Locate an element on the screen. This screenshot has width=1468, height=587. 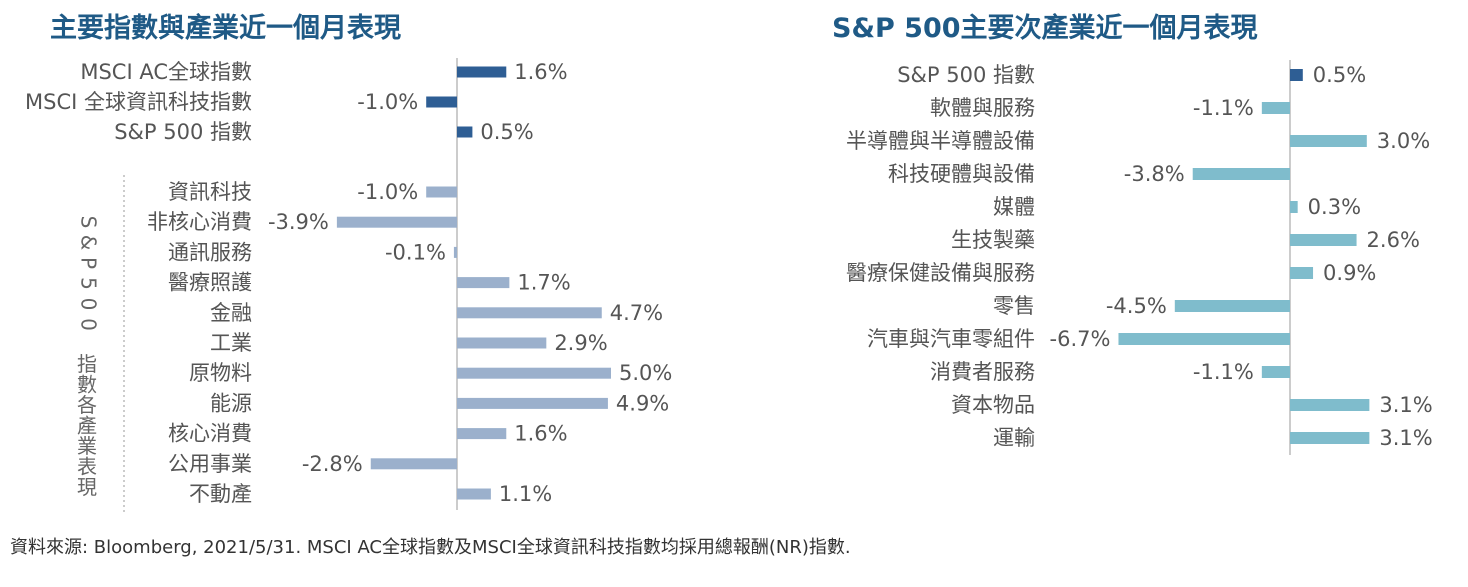
left-value-label: 4.9% is located at coordinates (642, 403).